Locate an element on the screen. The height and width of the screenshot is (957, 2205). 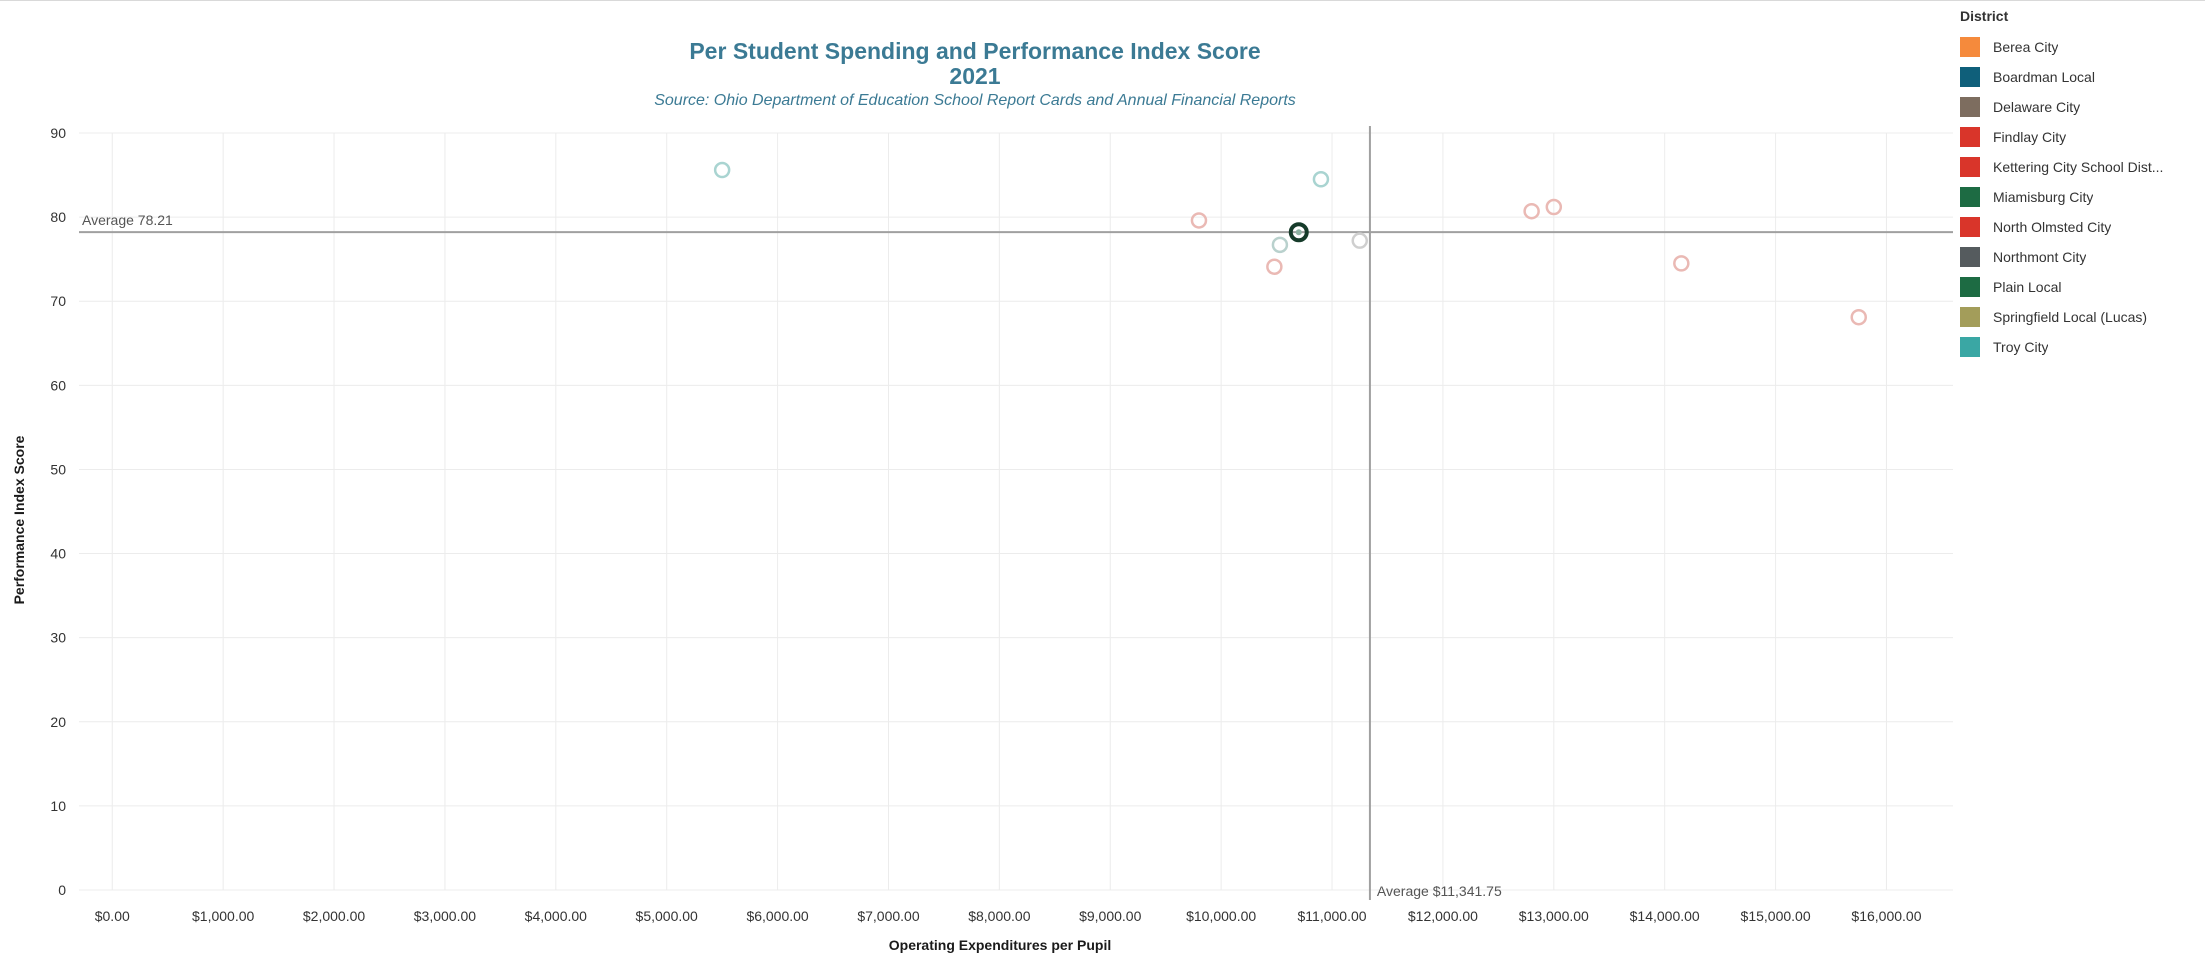
x-tick-label: $1,000.00 is located at coordinates (223, 916).